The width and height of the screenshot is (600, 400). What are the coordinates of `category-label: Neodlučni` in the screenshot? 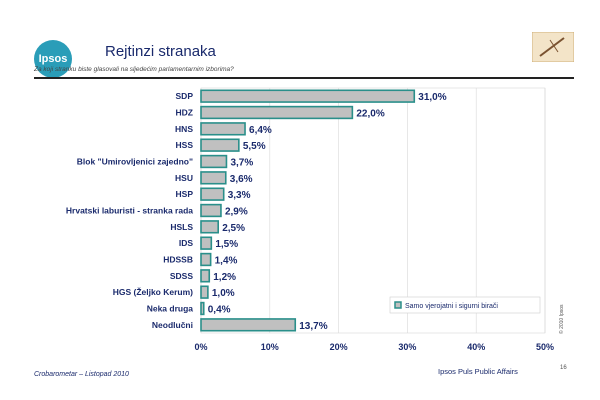 It's located at (172, 325).